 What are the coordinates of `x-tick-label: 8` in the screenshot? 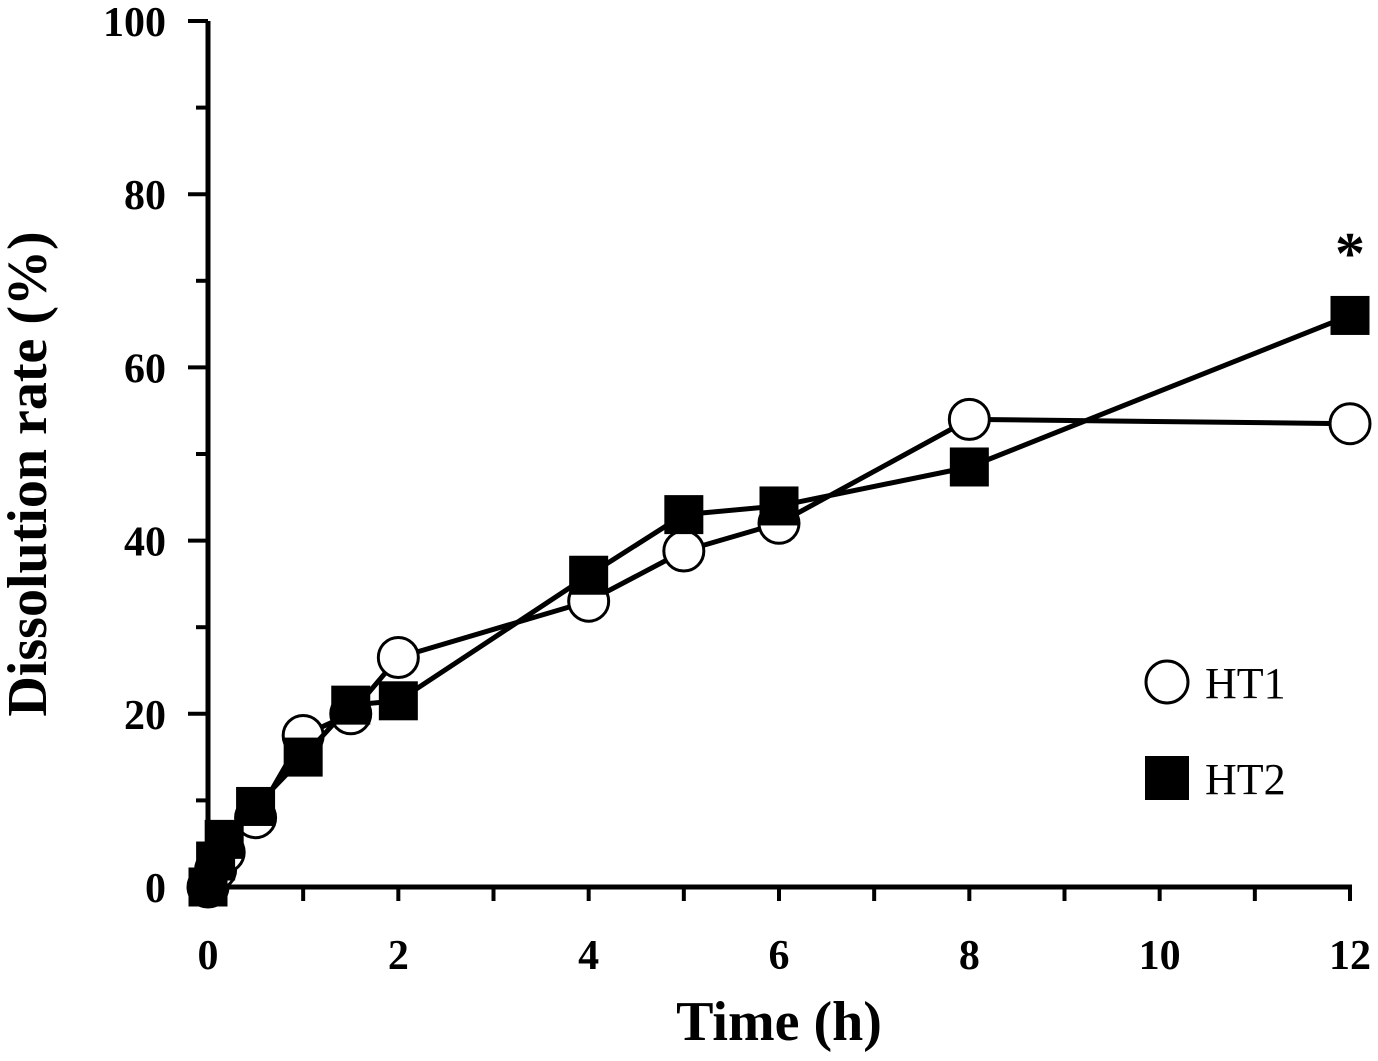 It's located at (969, 956).